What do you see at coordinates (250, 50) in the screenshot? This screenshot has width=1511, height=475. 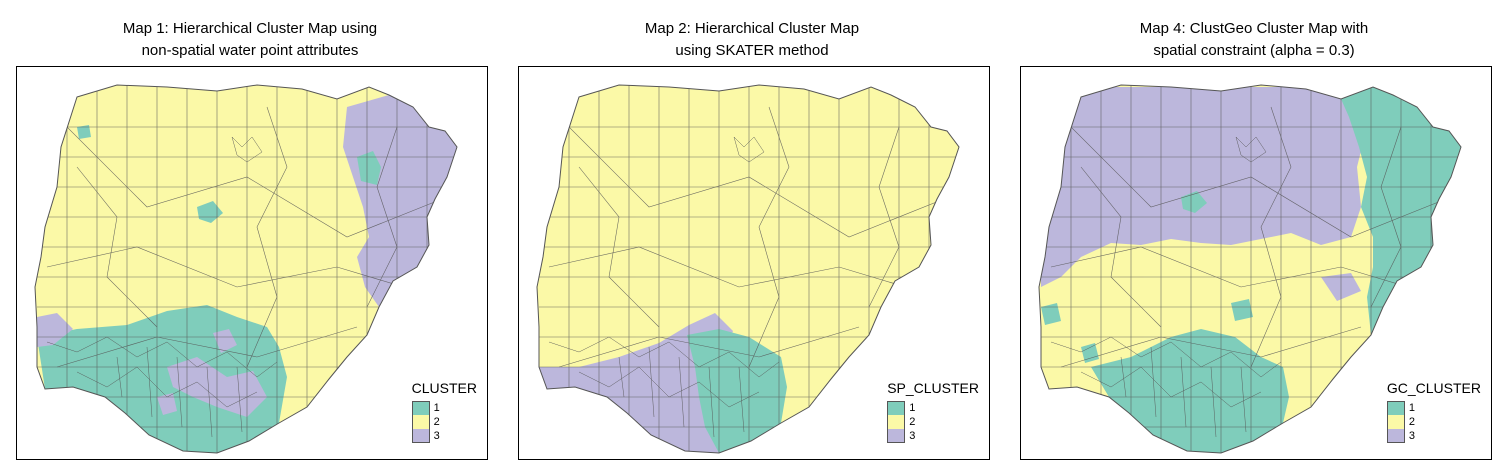 I see `map-title-line-2: non-spatial water point attributes` at bounding box center [250, 50].